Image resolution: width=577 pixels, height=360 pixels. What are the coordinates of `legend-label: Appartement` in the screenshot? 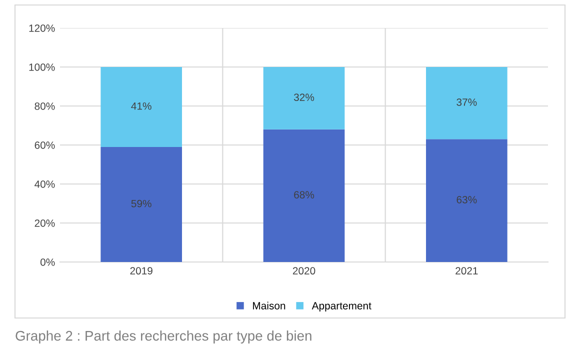 It's located at (342, 307).